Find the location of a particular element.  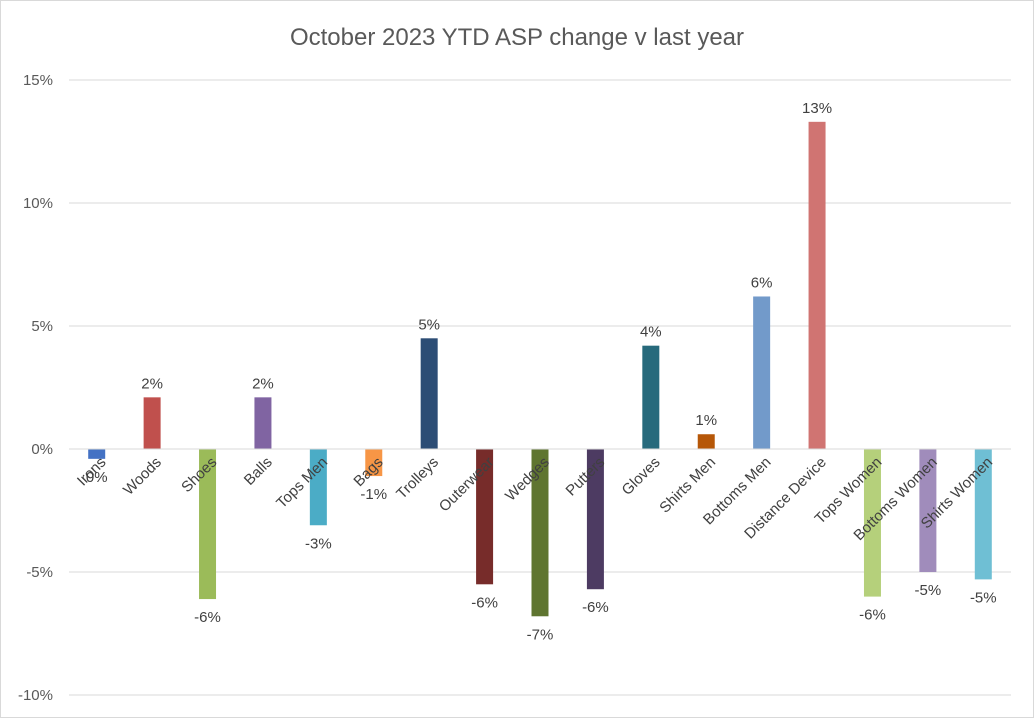

chart-title: October 2023 YTD ASP change v last year is located at coordinates (517, 37).